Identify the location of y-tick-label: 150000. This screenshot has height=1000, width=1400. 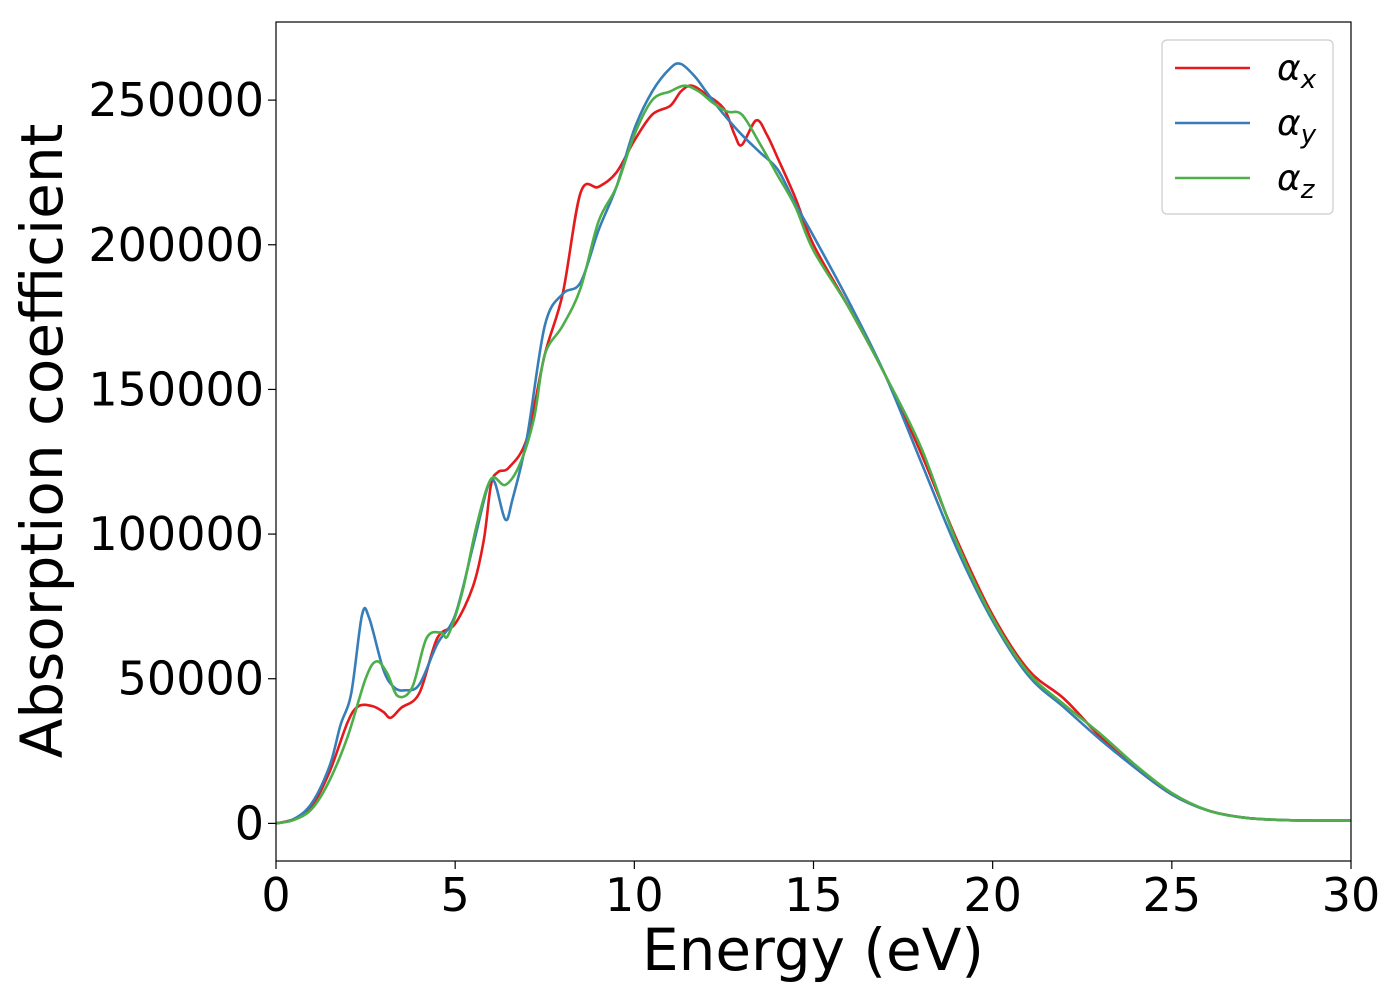
(176, 389).